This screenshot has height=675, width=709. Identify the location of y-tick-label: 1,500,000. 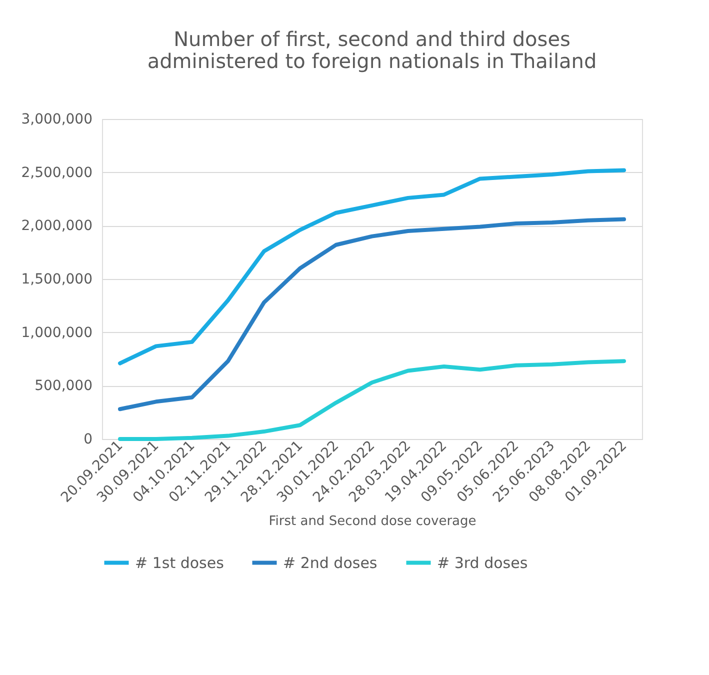
(56, 280).